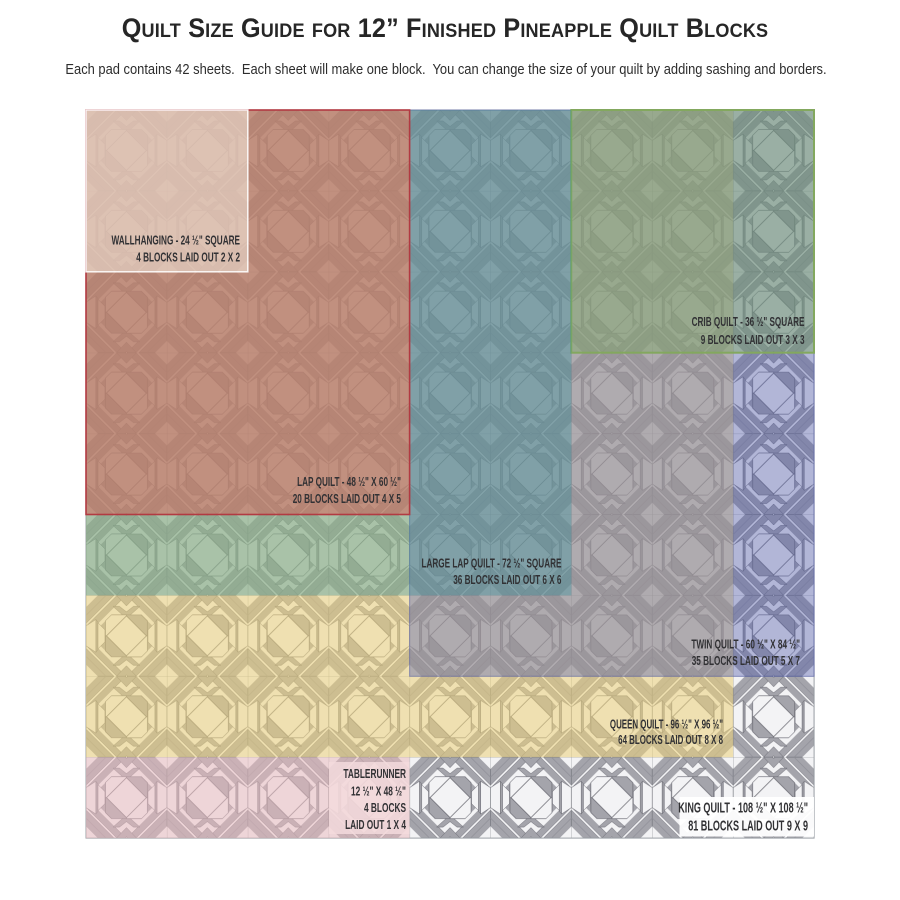 This screenshot has width=900, height=900. What do you see at coordinates (167, 191) in the screenshot?
I see `wallhanging-quilt-rect` at bounding box center [167, 191].